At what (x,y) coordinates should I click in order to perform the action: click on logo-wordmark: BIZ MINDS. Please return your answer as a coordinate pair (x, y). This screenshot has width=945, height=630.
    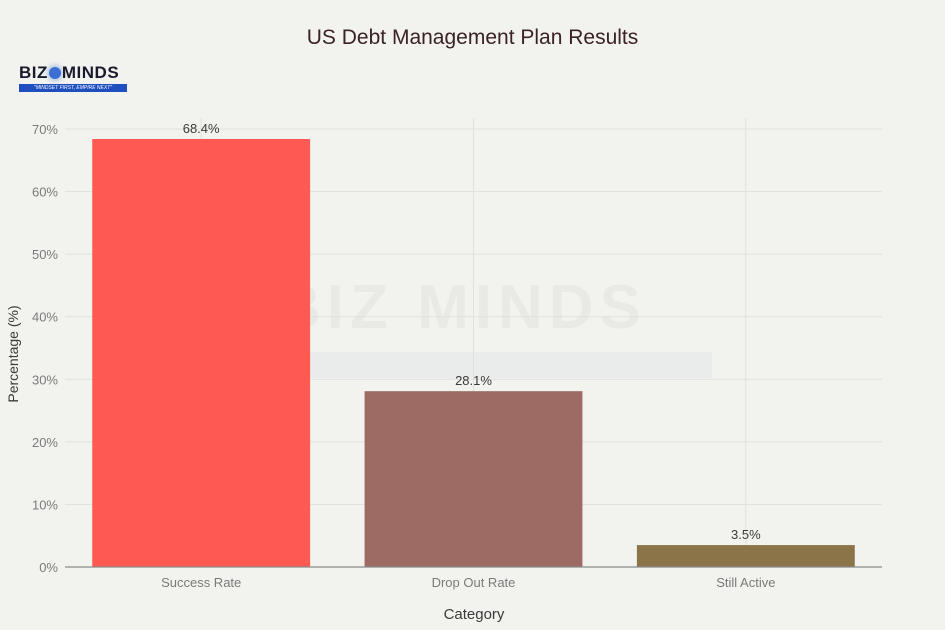
    Looking at the image, I should click on (69, 73).